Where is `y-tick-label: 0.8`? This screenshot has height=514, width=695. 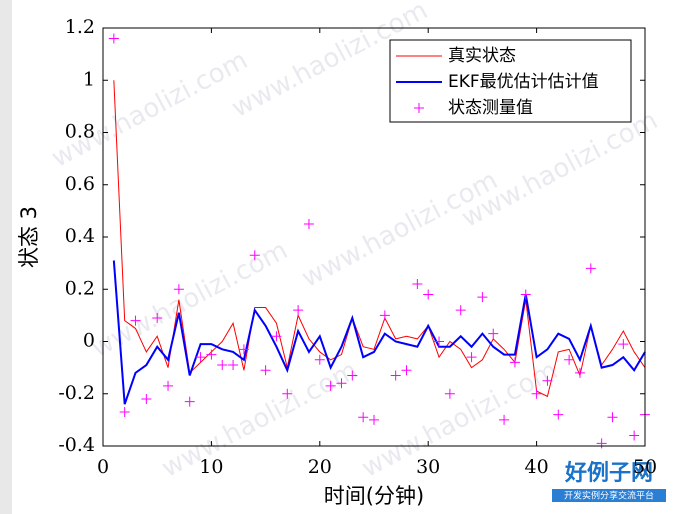 y-tick-label: 0.8 is located at coordinates (80, 132).